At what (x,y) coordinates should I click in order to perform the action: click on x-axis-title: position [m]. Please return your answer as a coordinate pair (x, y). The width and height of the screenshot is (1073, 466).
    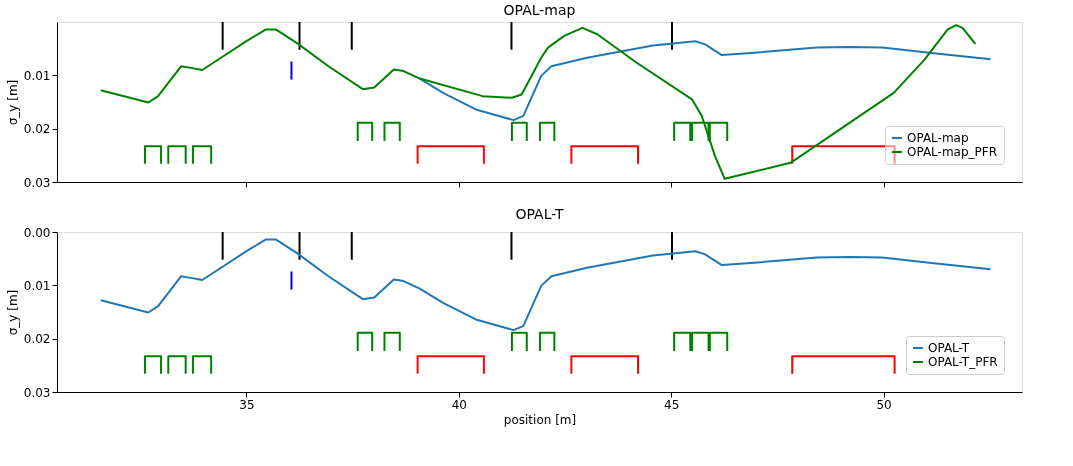
    Looking at the image, I should click on (540, 419).